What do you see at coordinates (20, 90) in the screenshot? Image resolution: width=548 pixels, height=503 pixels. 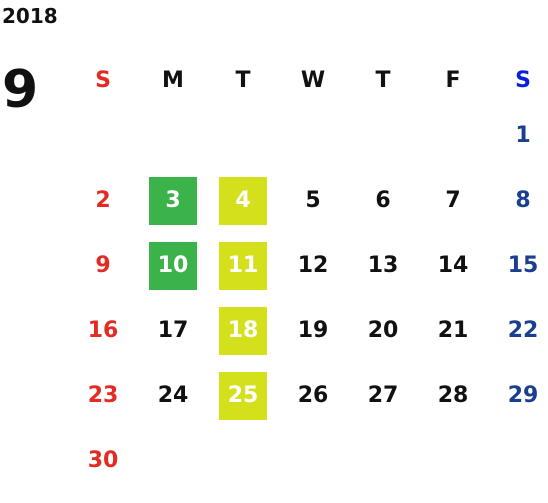 I see `month-number: 9` at bounding box center [20, 90].